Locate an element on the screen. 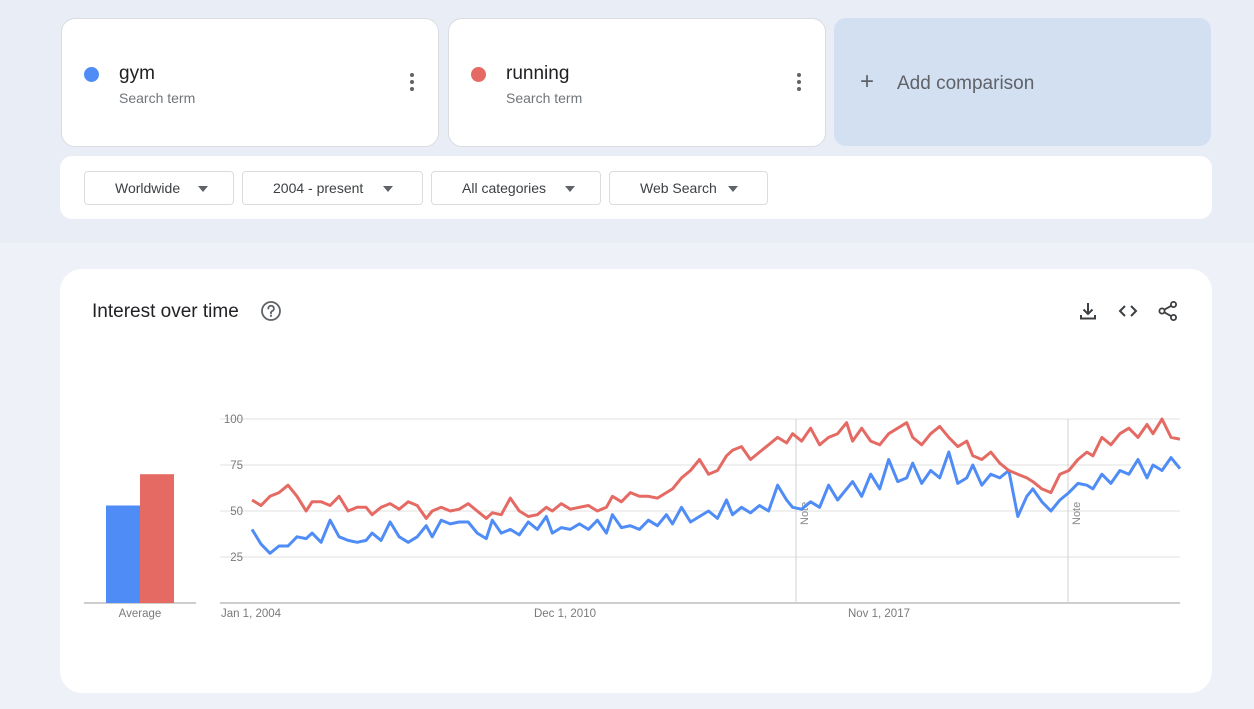 The image size is (1254, 709). x-tick-label: Jan 1, 2004 is located at coordinates (251, 614).